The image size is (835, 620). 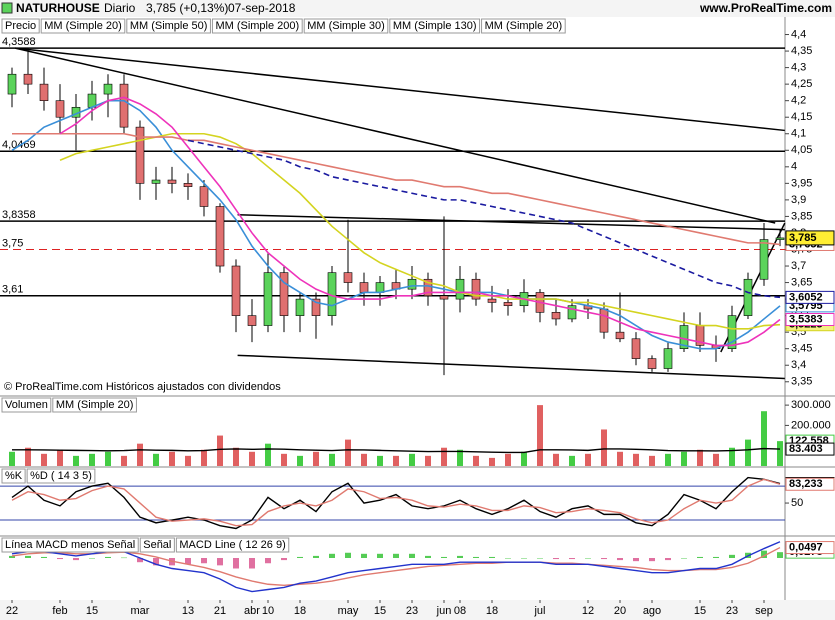 I want to click on level-label: 3,8358, so click(x=19, y=215).